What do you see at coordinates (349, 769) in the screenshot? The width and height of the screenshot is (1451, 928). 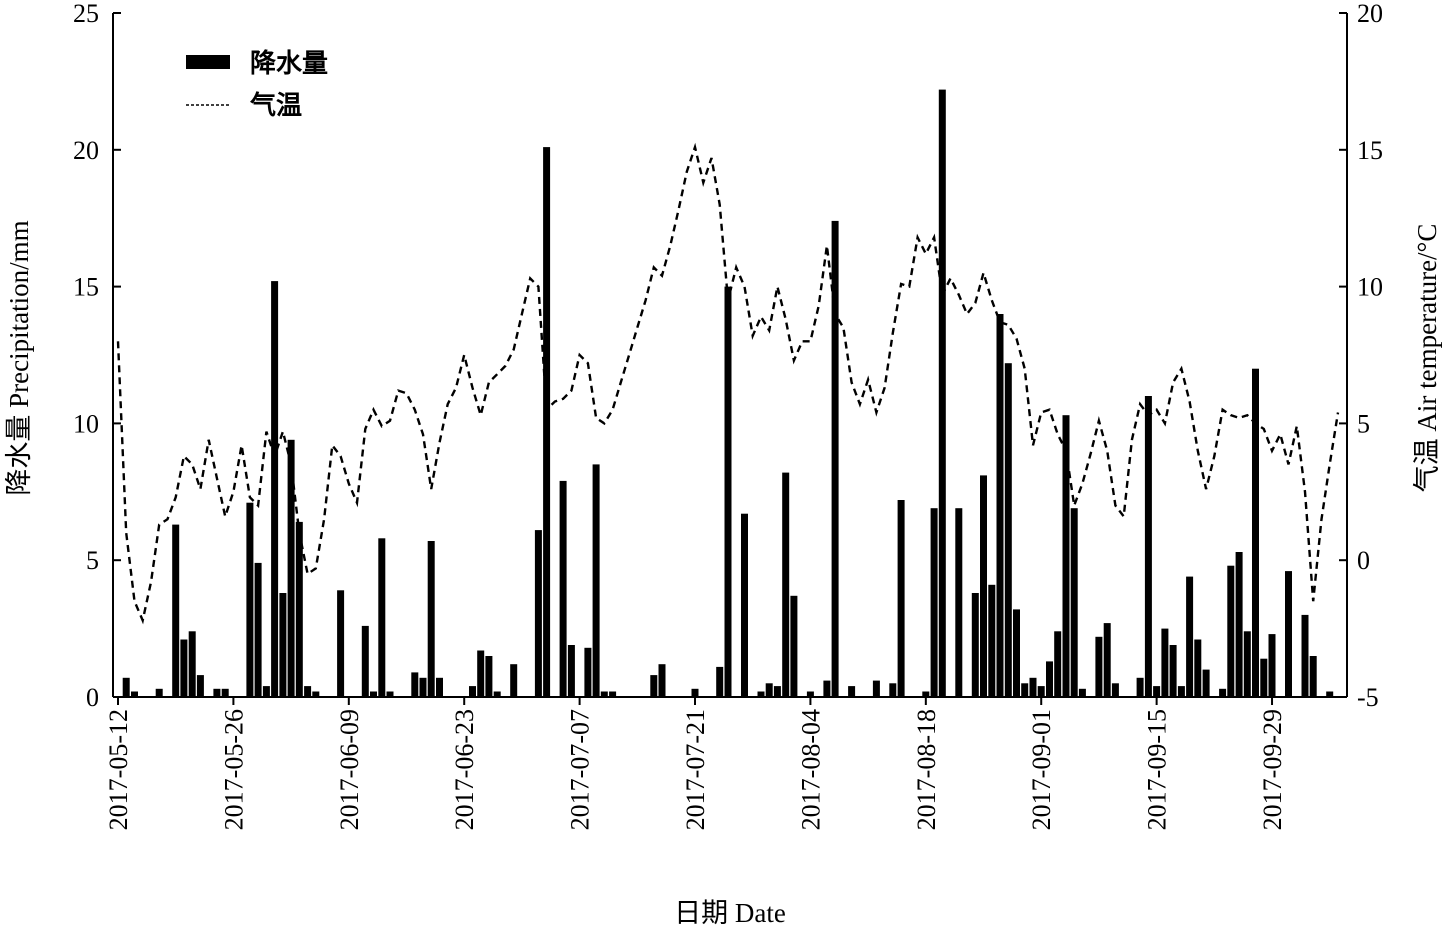 I see `x-tick-label: 2017-06-09` at bounding box center [349, 769].